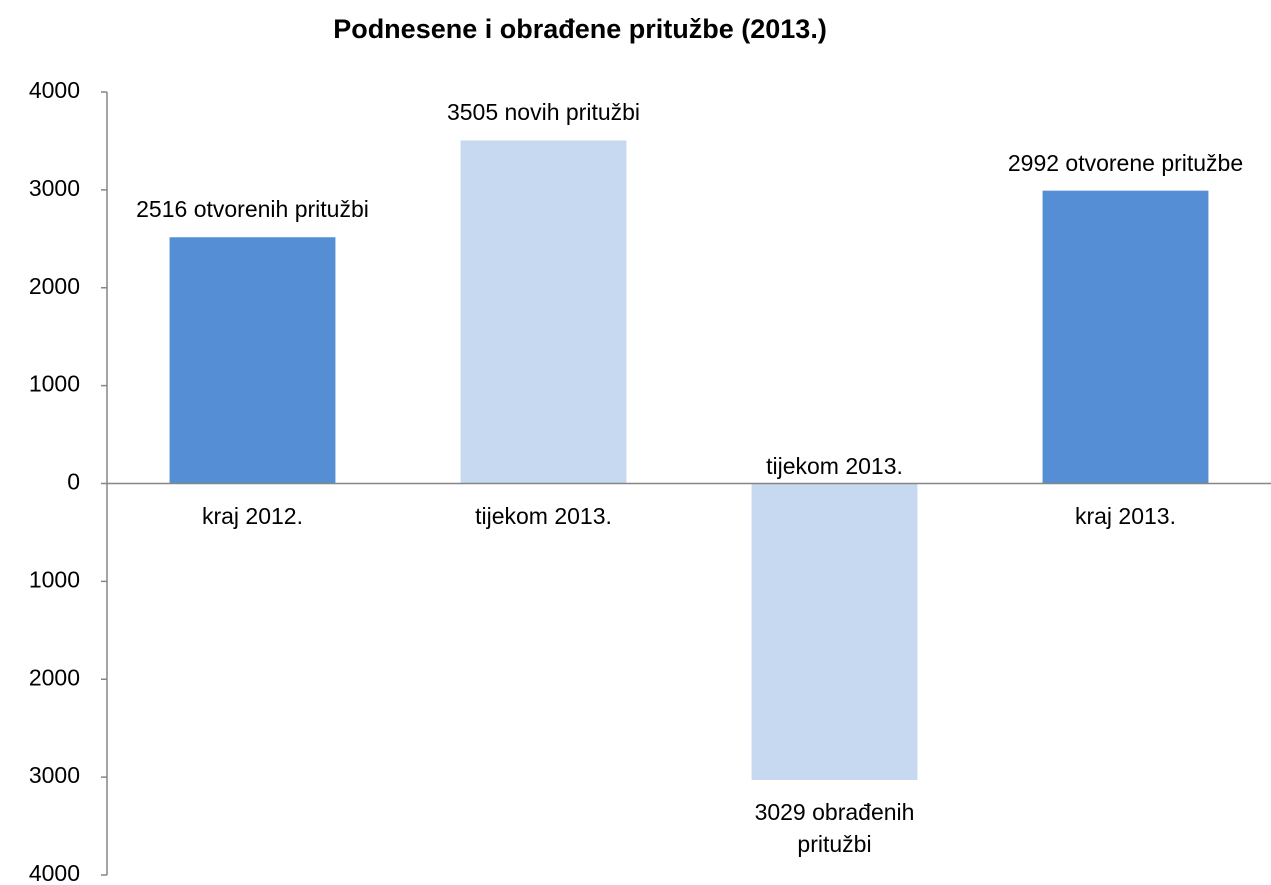 The width and height of the screenshot is (1271, 885). Describe the element at coordinates (1125, 162) in the screenshot. I see `data-label: 2992 otvorene pritužbe` at that location.